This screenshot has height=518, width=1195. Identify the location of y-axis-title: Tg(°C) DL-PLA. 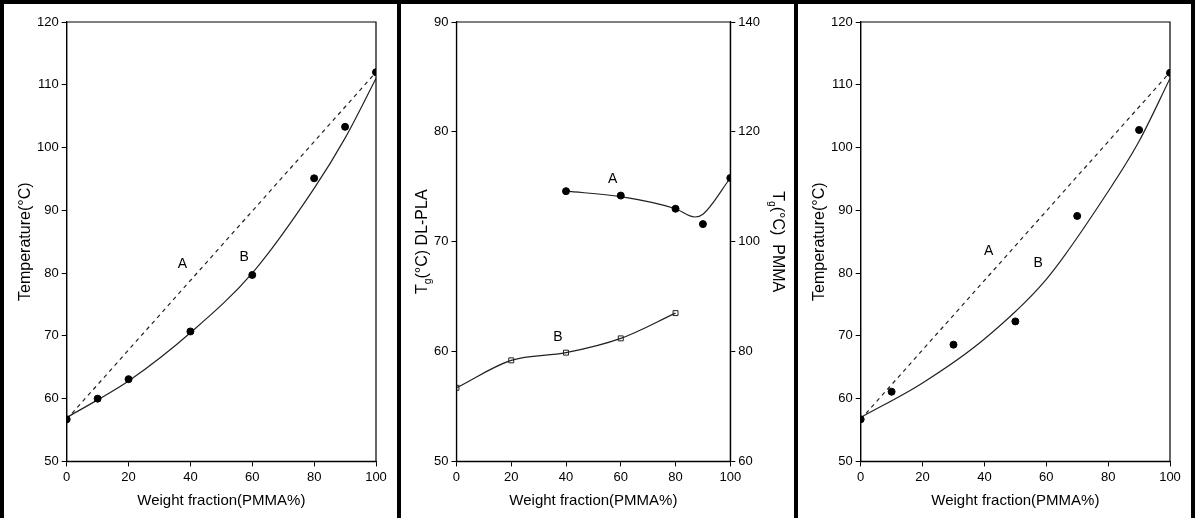
(423, 242).